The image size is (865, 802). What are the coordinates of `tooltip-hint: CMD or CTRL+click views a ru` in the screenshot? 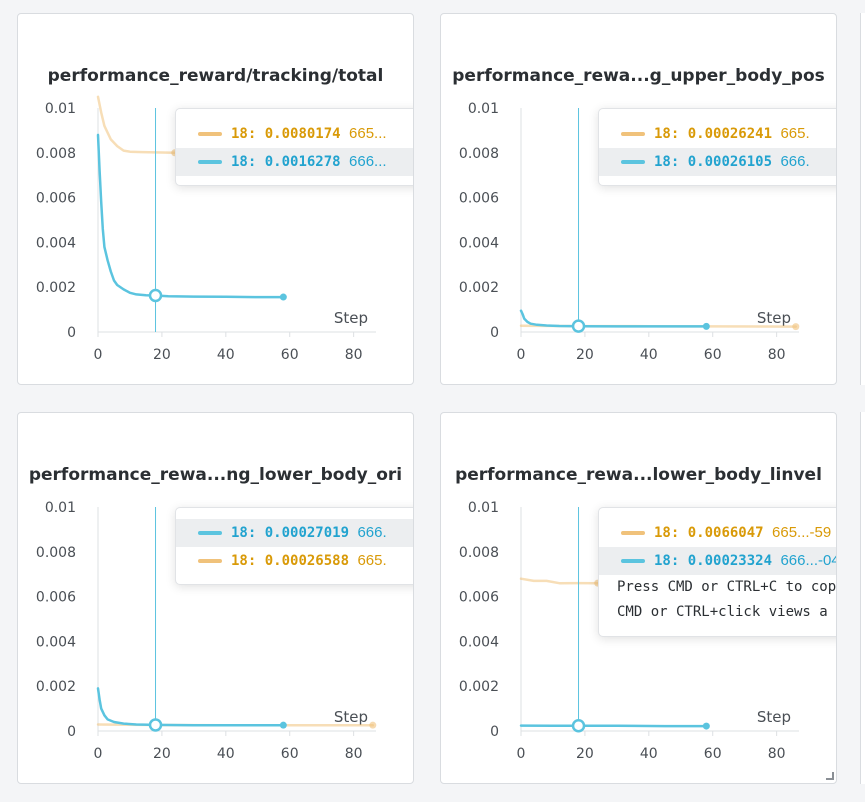 It's located at (727, 612).